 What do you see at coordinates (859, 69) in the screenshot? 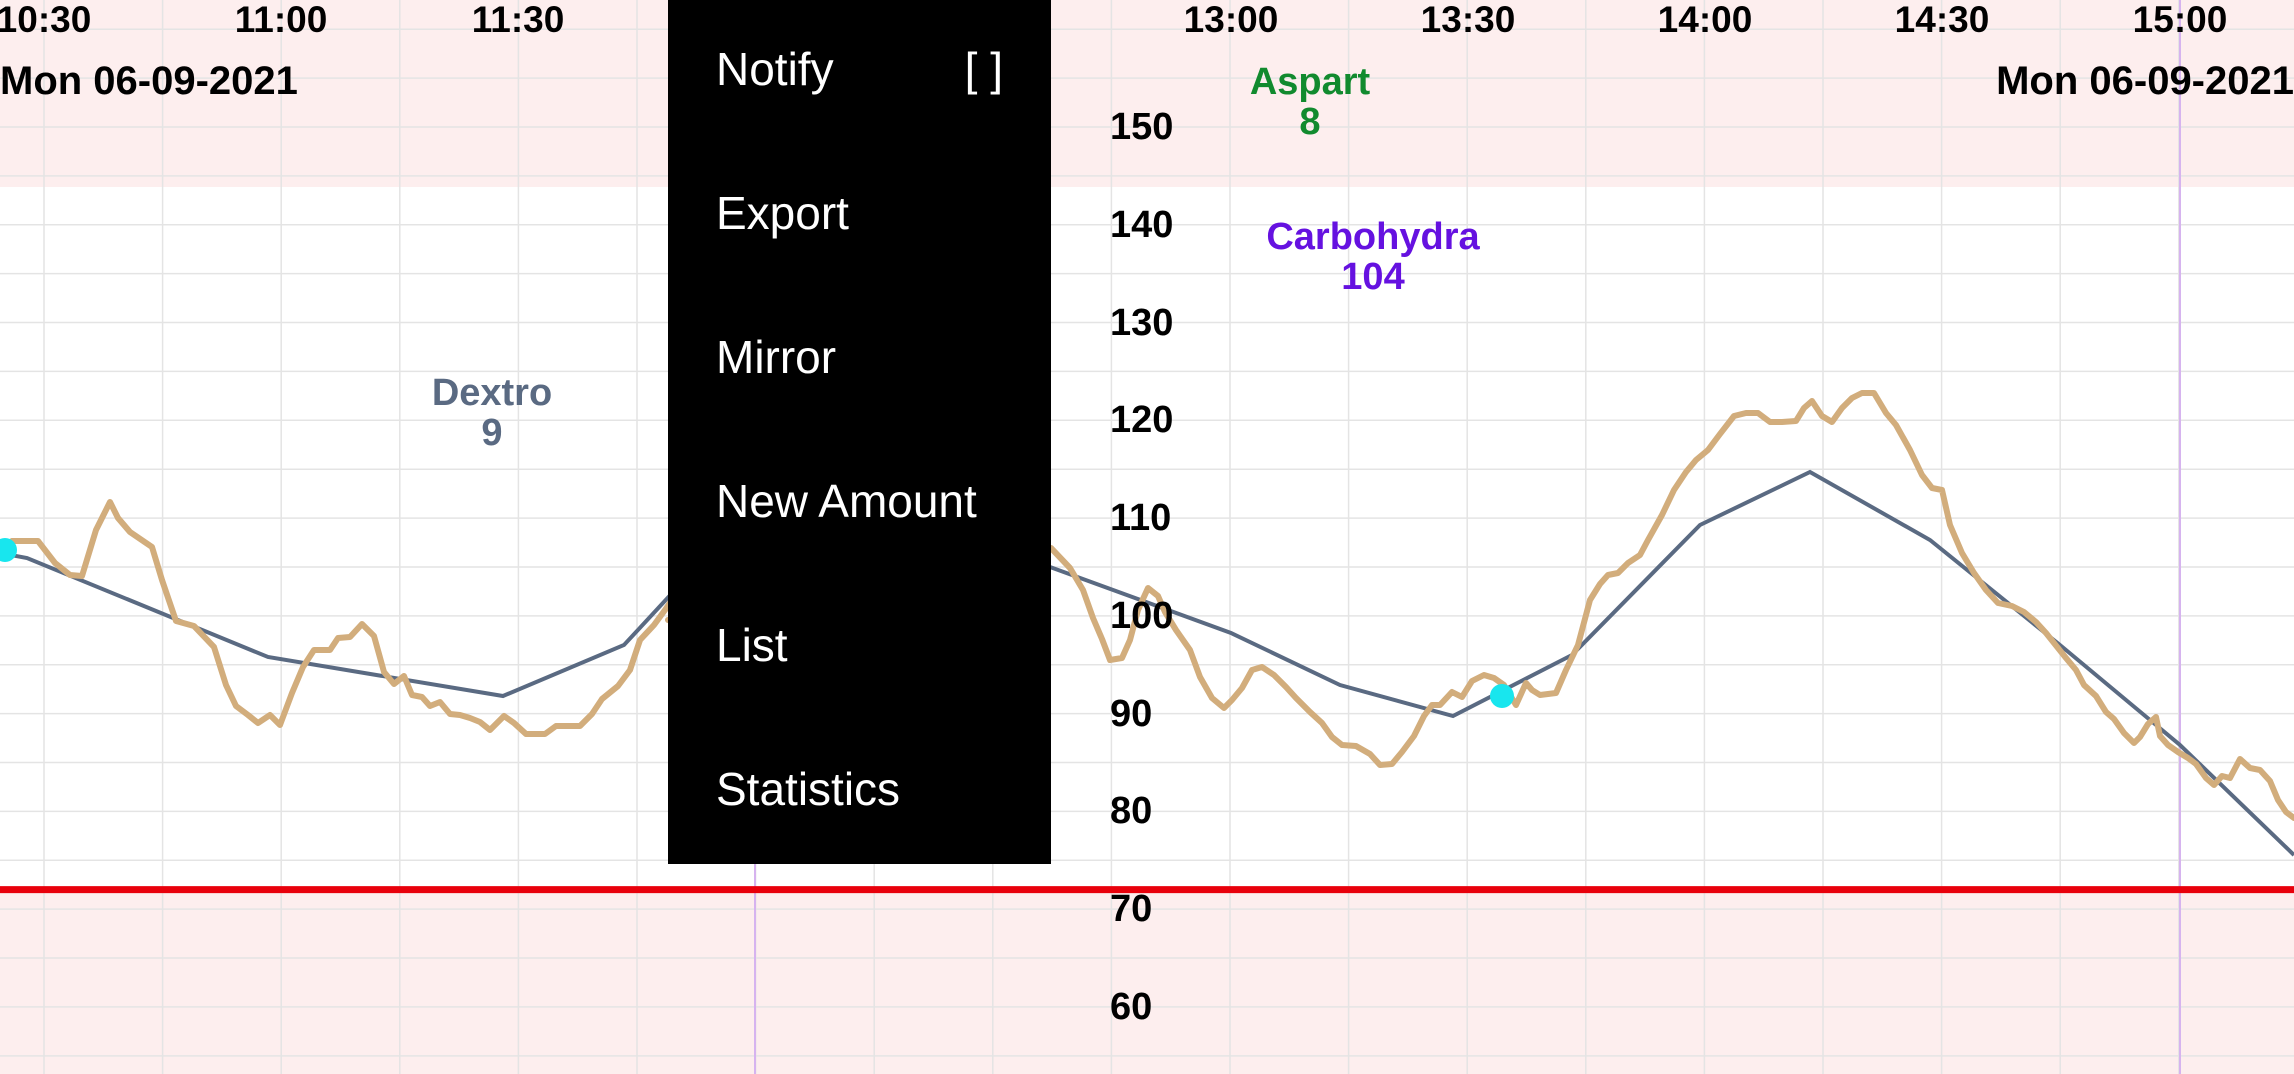
I see `menu-item-notify: Notify [ ]` at bounding box center [859, 69].